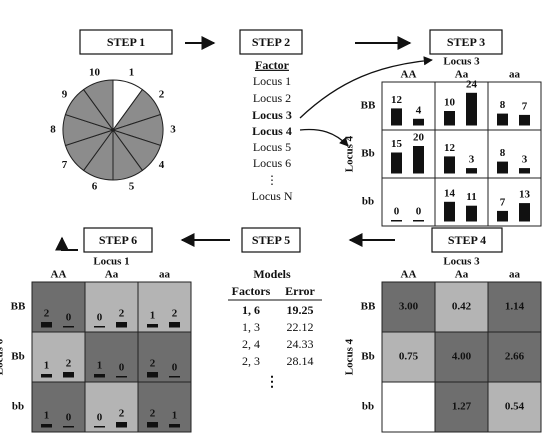 Image resolution: width=548 pixels, height=442 pixels. Describe the element at coordinates (350, 153) in the screenshot. I see `row-title: Locus 4` at that location.